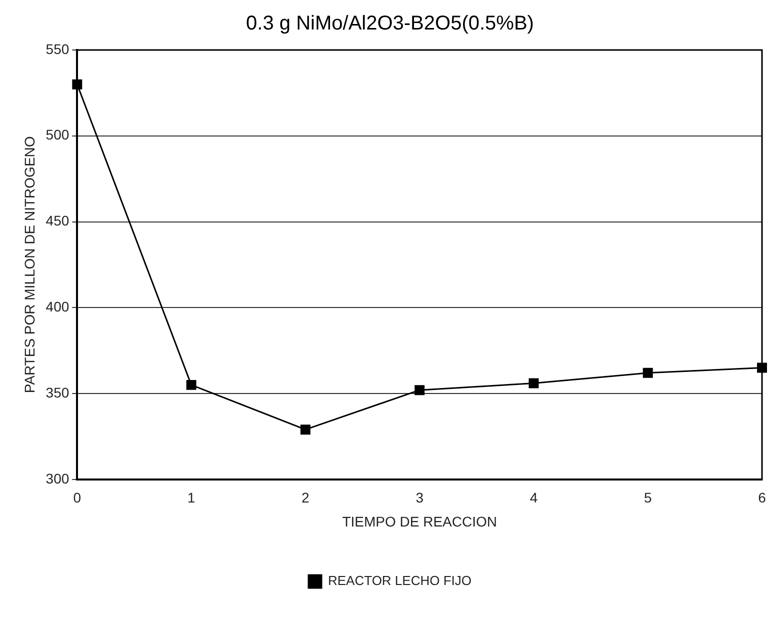 The image size is (784, 621). What do you see at coordinates (648, 498) in the screenshot?
I see `x-tick-label: 5` at bounding box center [648, 498].